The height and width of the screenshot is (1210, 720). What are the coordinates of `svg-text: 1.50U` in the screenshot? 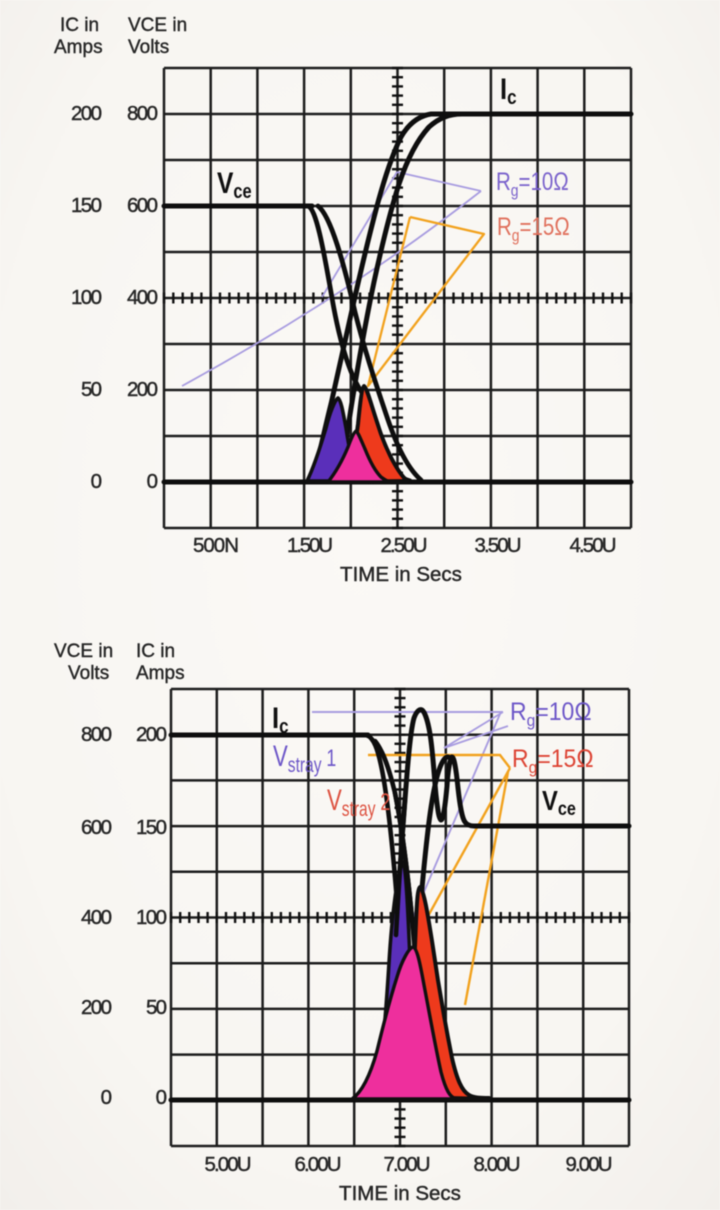 It's located at (310, 545).